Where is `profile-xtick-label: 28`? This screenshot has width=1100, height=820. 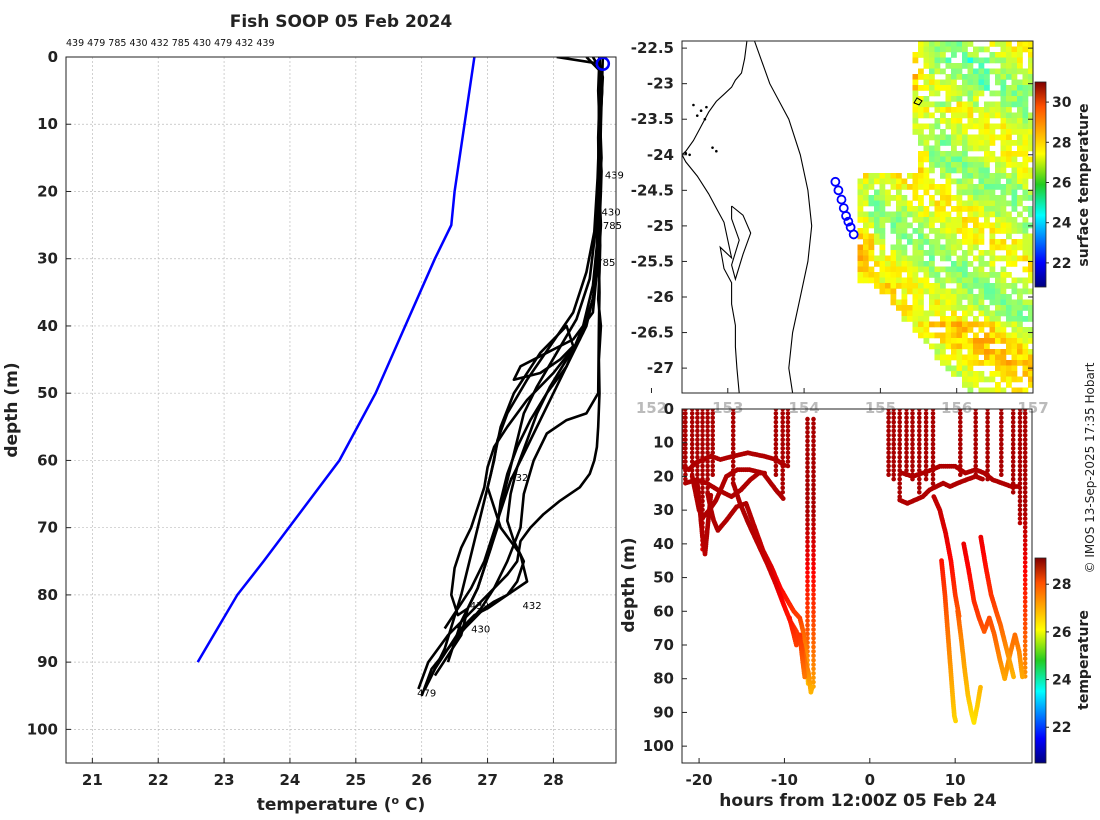
profile-xtick-label: 28 is located at coordinates (553, 780).